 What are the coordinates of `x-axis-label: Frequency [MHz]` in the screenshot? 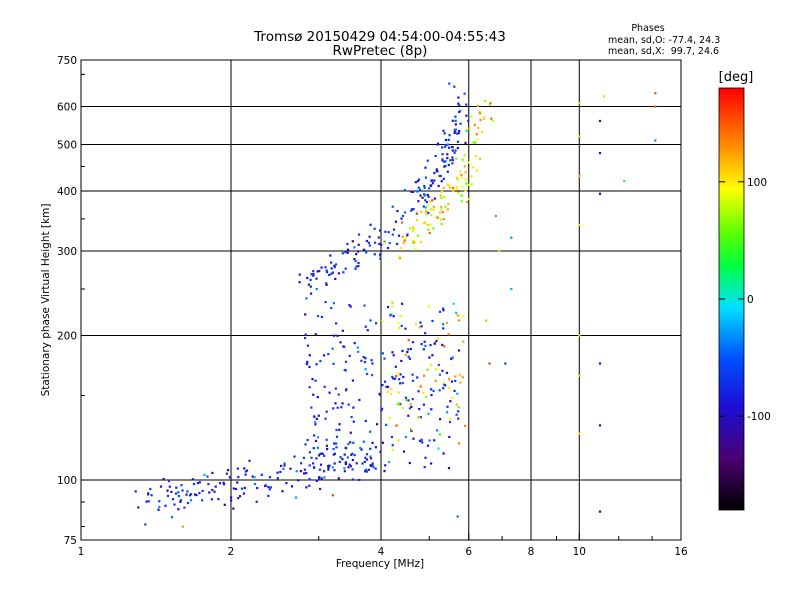 It's located at (380, 564).